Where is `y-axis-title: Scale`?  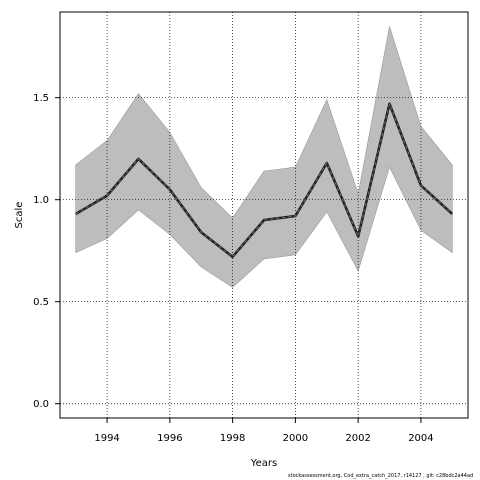 y-axis-title: Scale is located at coordinates (19, 215).